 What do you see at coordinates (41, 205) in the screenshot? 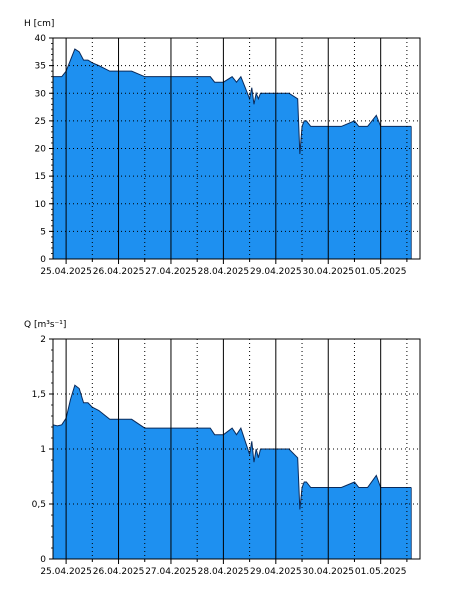
I see `y-tick-label: 10` at bounding box center [41, 205].